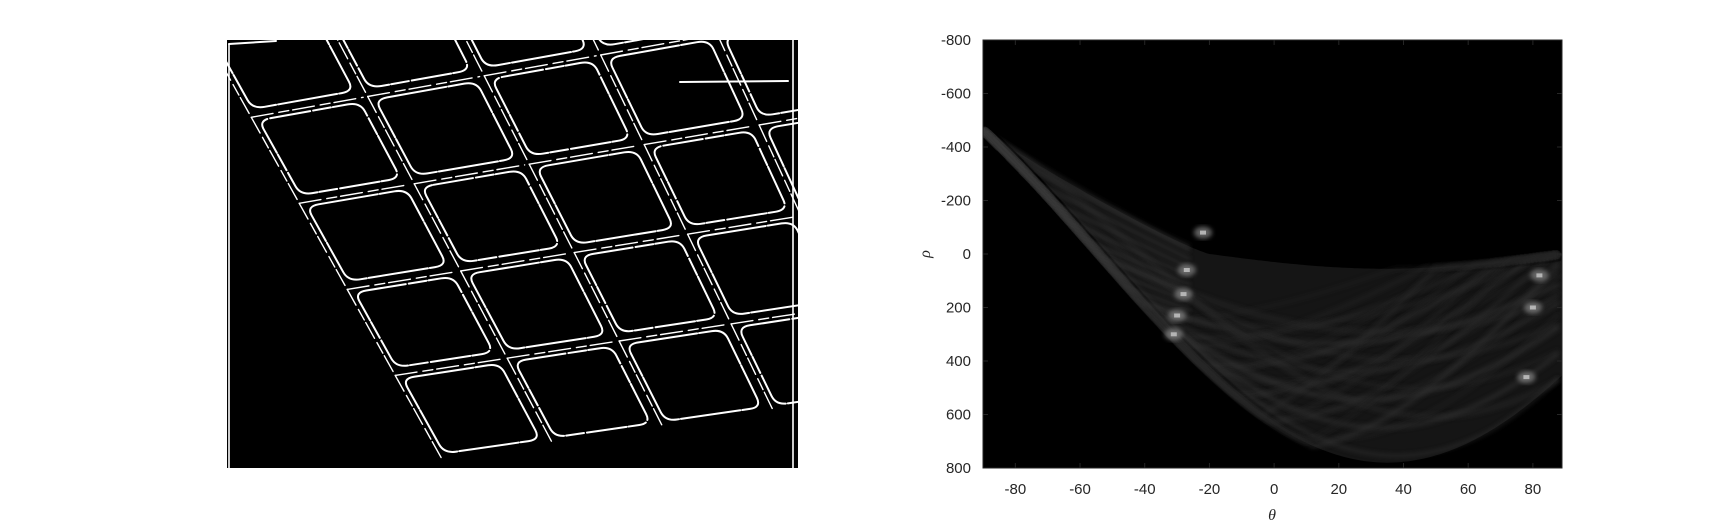  Describe the element at coordinates (958, 308) in the screenshot. I see `y-tick-label: 200` at that location.